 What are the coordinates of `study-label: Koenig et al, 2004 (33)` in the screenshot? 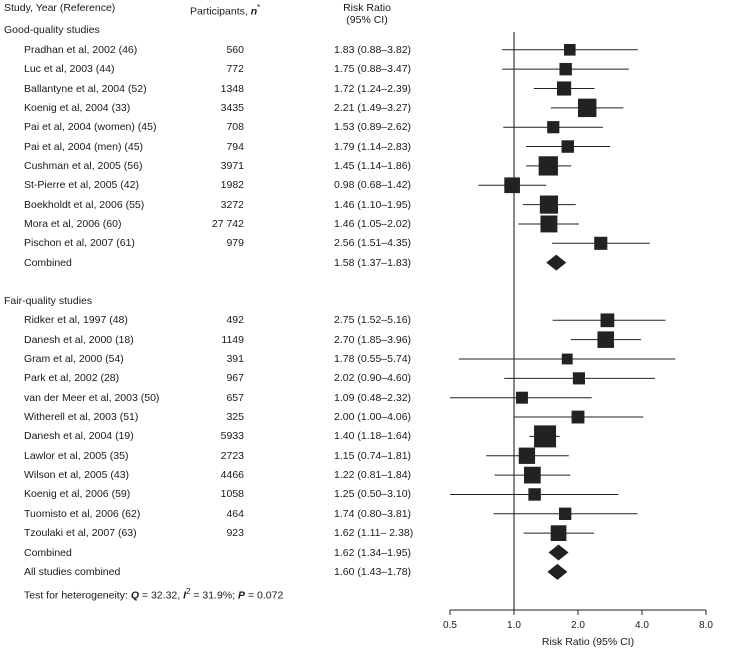 It's located at (77, 107).